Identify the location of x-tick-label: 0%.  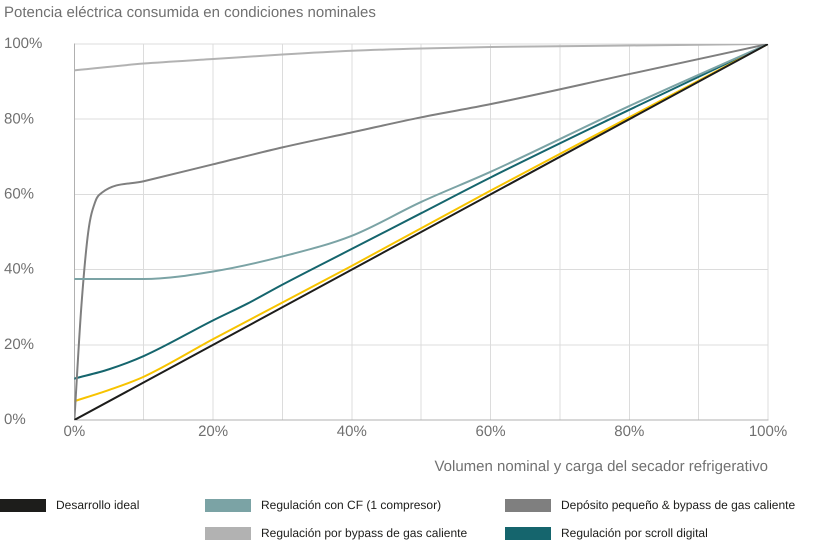
(75, 431).